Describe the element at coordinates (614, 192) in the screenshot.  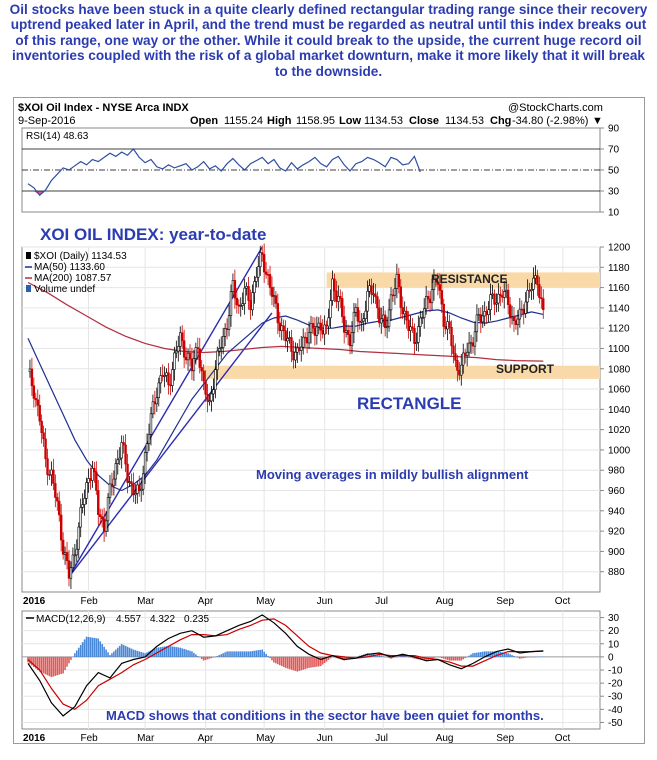
I see `rsi-tick-label: 30` at that location.